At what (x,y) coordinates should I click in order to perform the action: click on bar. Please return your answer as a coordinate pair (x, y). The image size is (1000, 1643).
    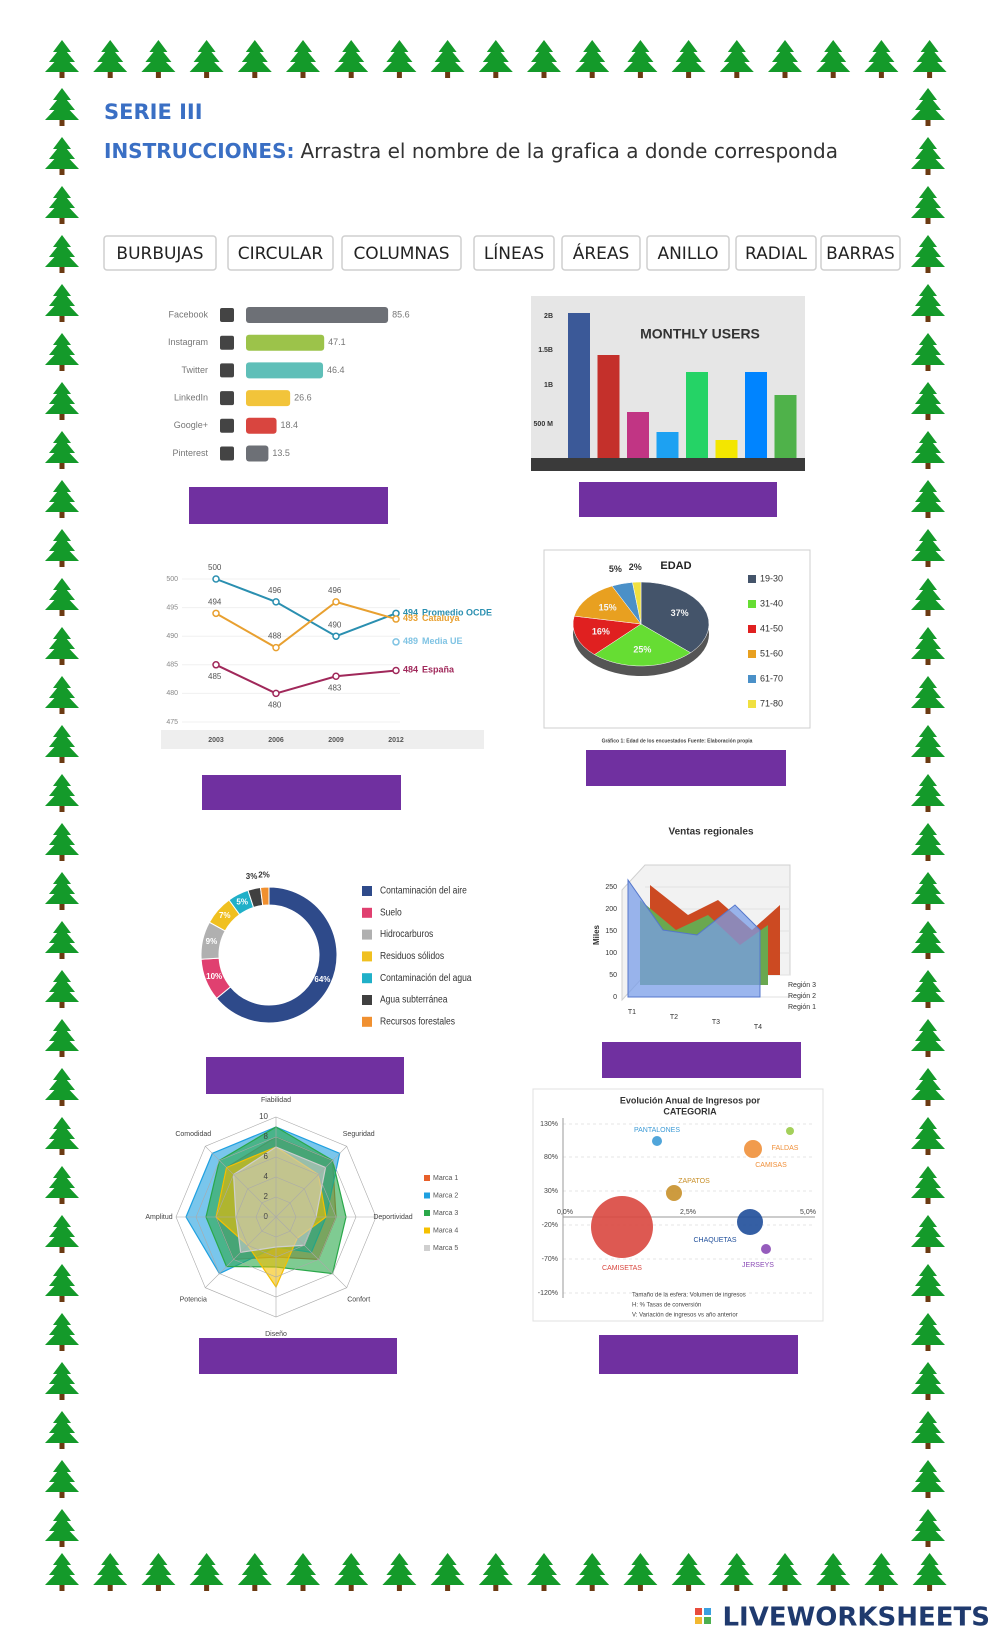
    Looking at the image, I should click on (261, 425).